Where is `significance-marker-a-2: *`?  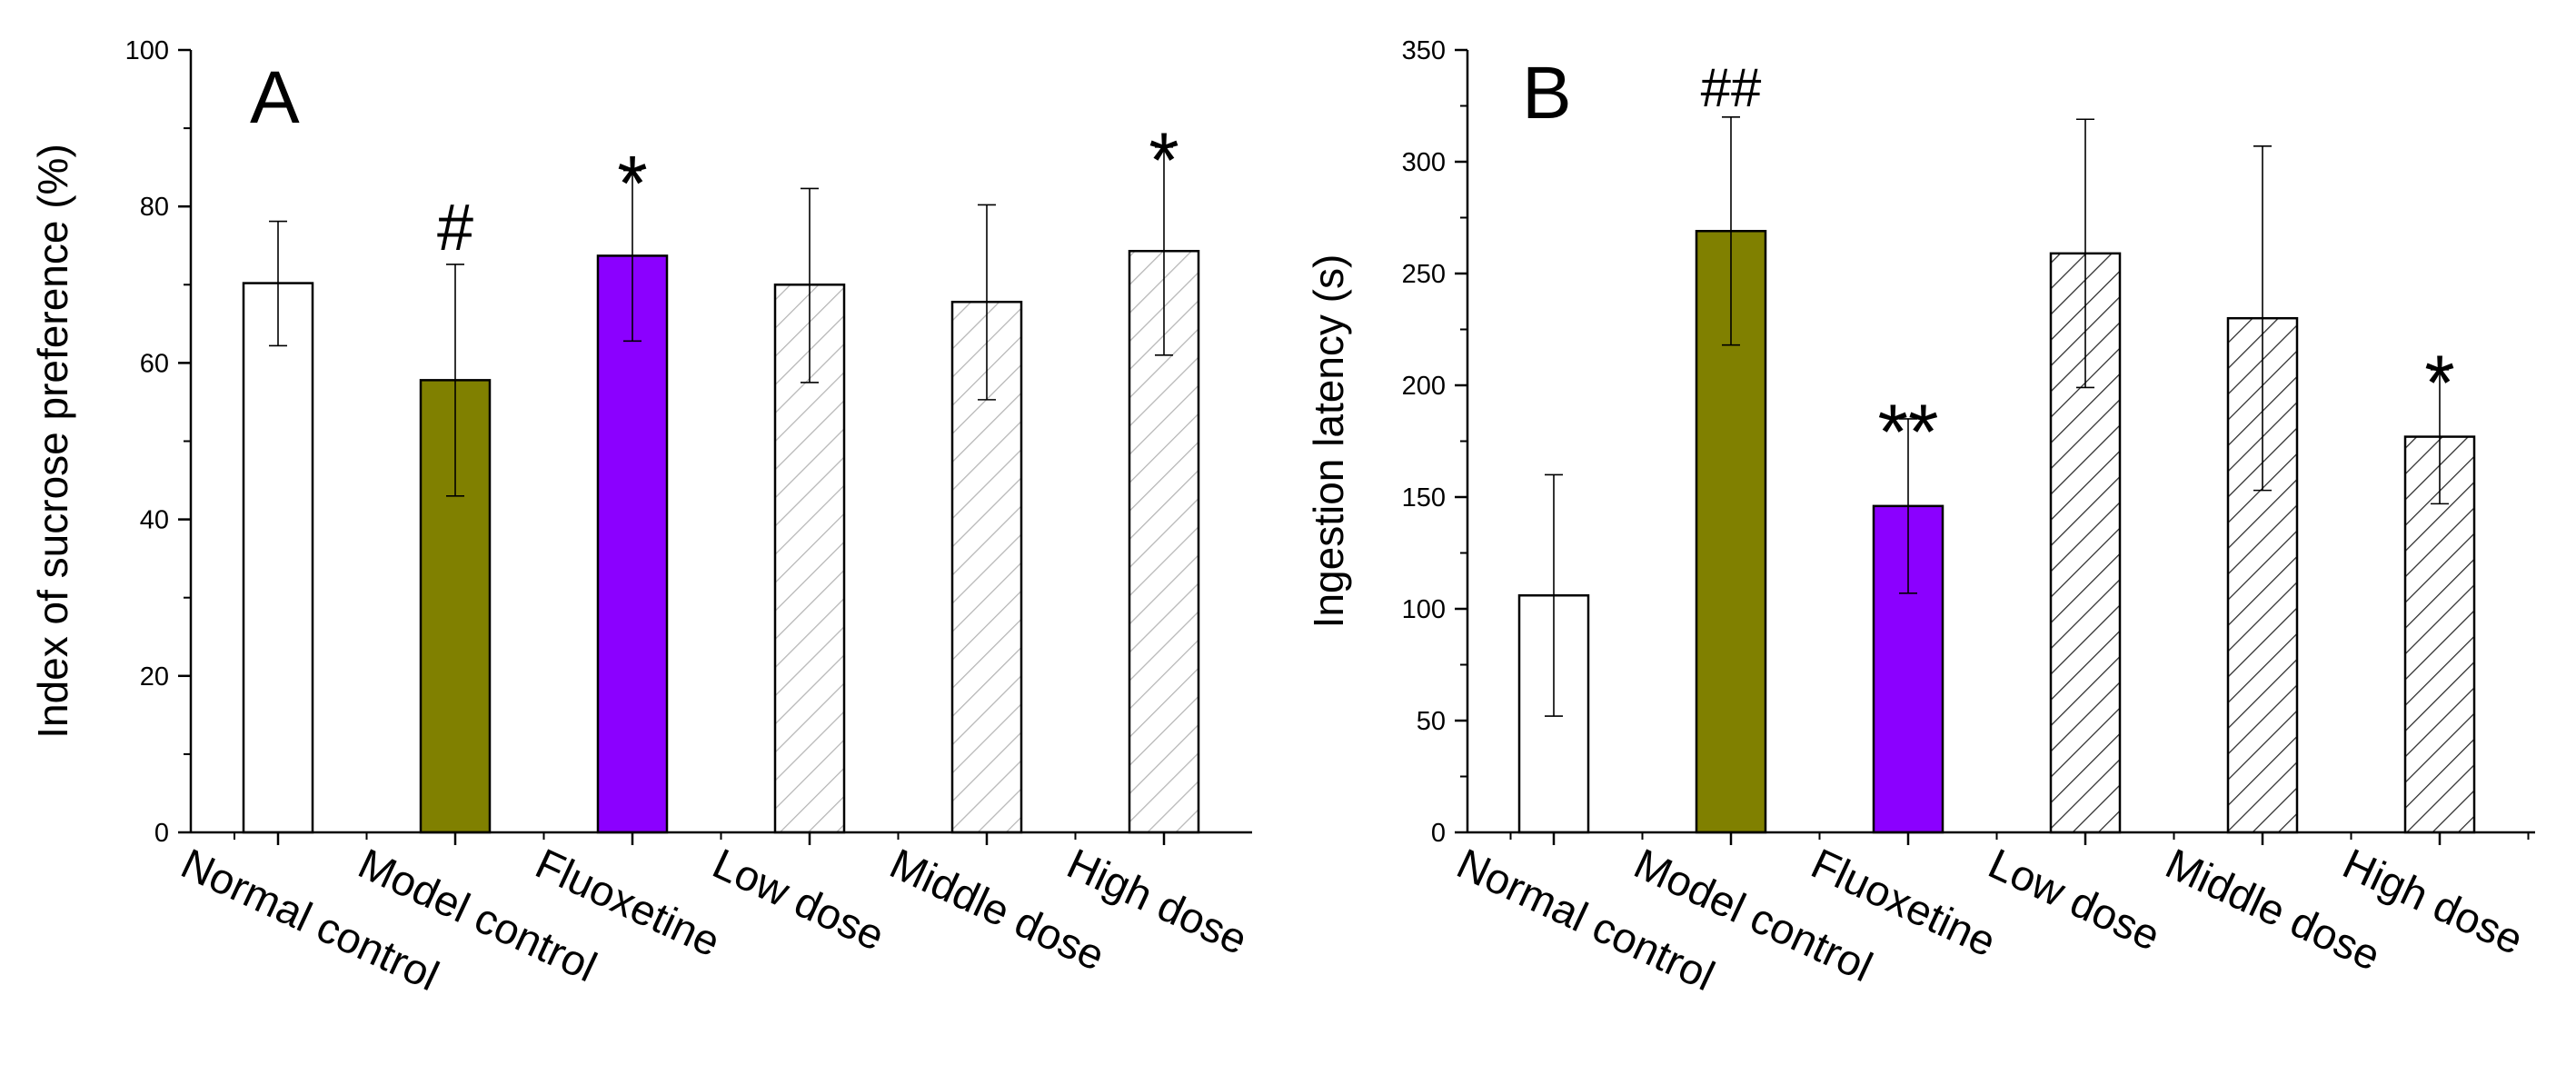 significance-marker-a-2: * is located at coordinates (632, 184).